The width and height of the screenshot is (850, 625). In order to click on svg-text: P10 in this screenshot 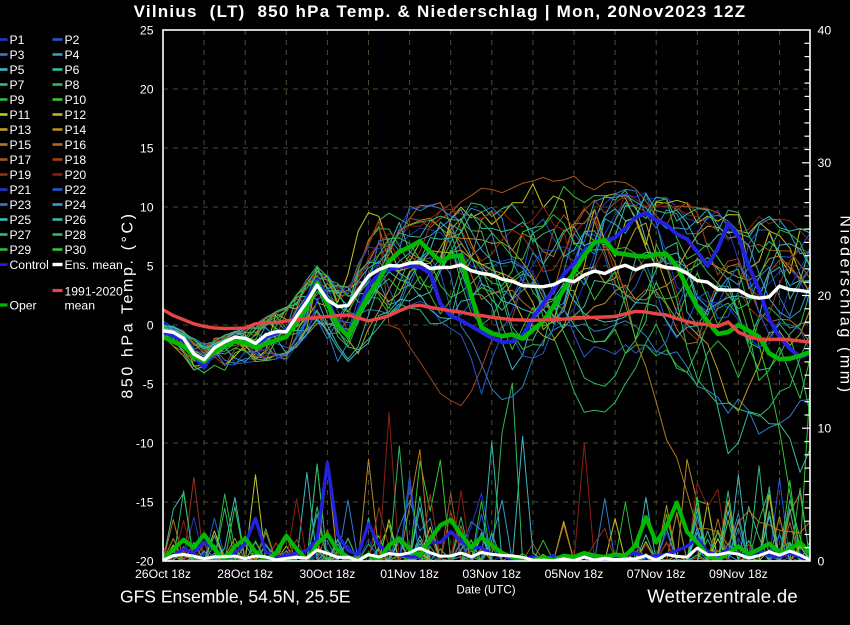, I will do `click(76, 100)`.